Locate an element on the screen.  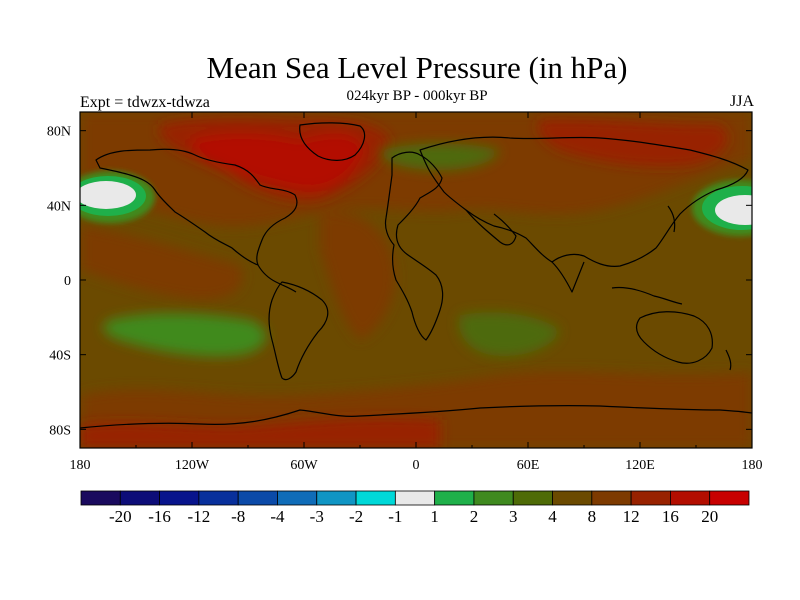
coast-europe-africa is located at coordinates (414, 246).